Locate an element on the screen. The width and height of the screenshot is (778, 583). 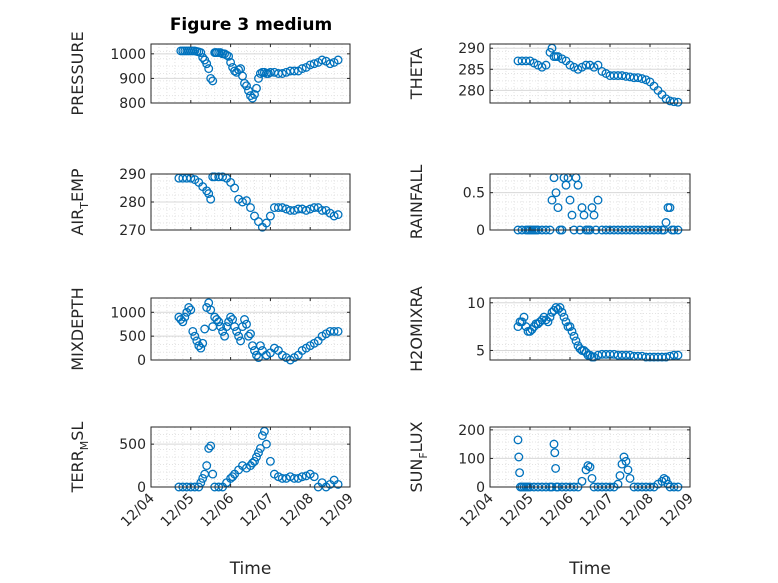
y-axis-label-rest: SL is located at coordinates (77, 431).